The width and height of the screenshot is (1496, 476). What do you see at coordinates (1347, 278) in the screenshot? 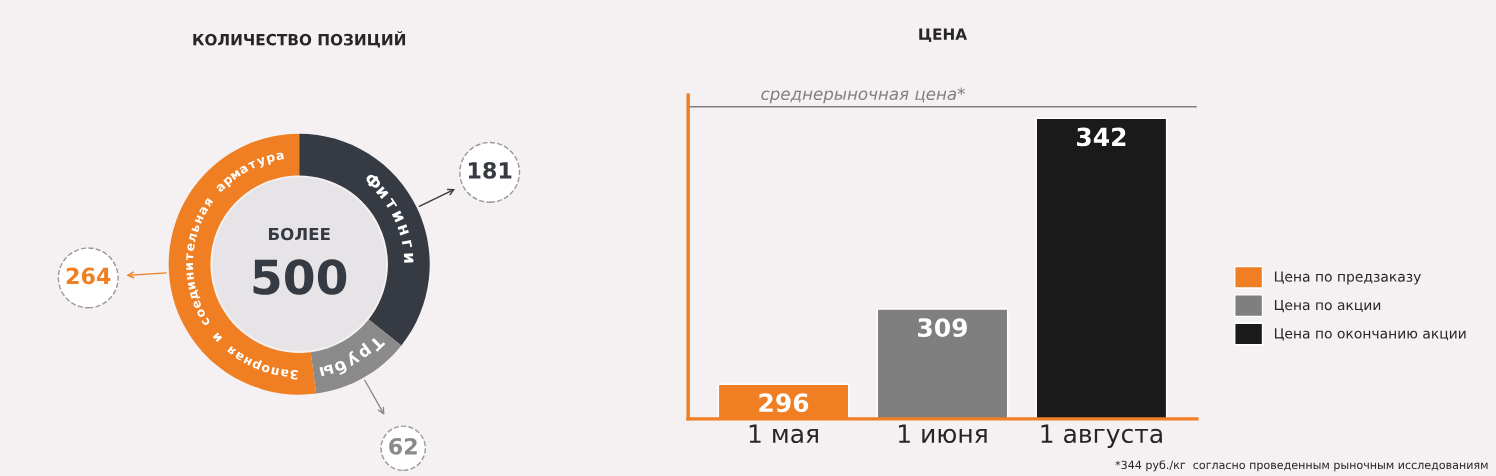
I see `legend-label: Цена по предзаказу` at bounding box center [1347, 278].